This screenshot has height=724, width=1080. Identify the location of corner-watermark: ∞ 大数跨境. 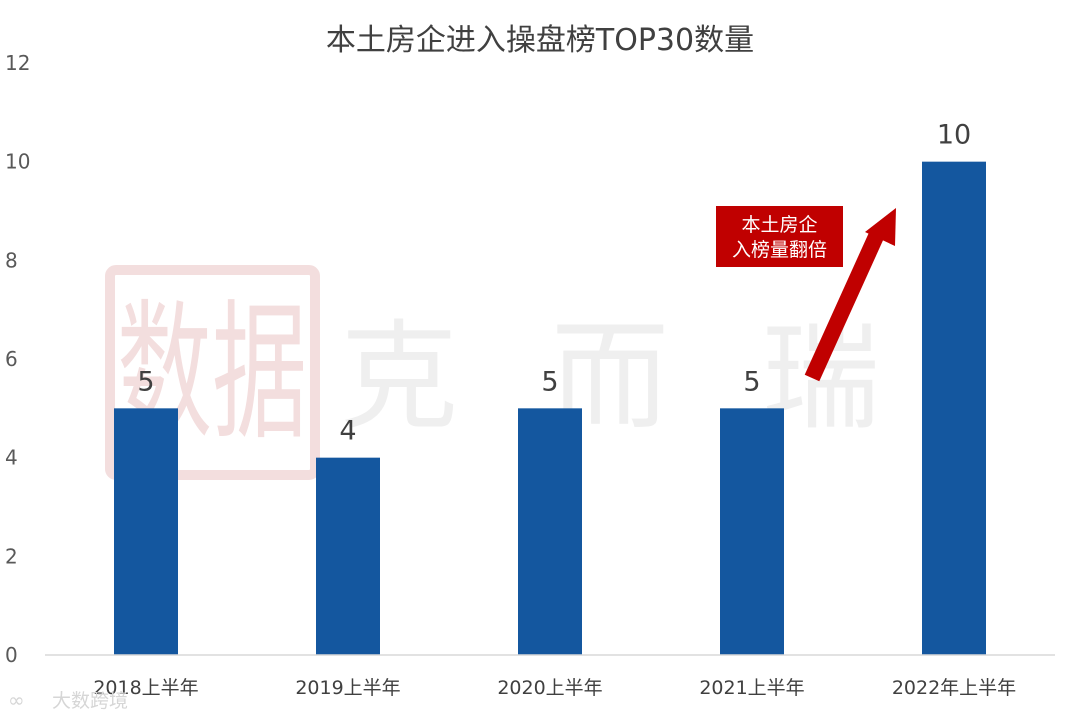
(68, 700).